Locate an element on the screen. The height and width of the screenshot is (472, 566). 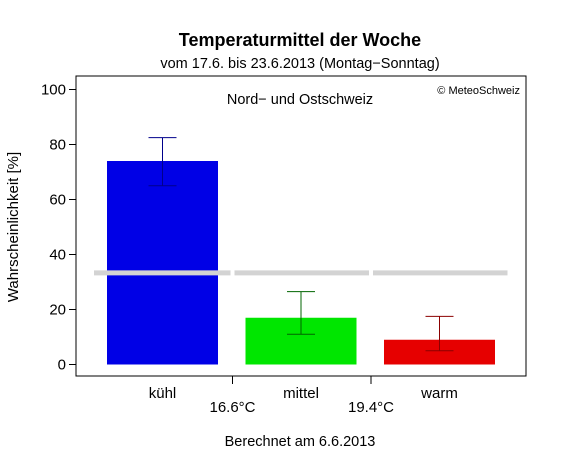
y-tick-label: 20 is located at coordinates (57, 310).